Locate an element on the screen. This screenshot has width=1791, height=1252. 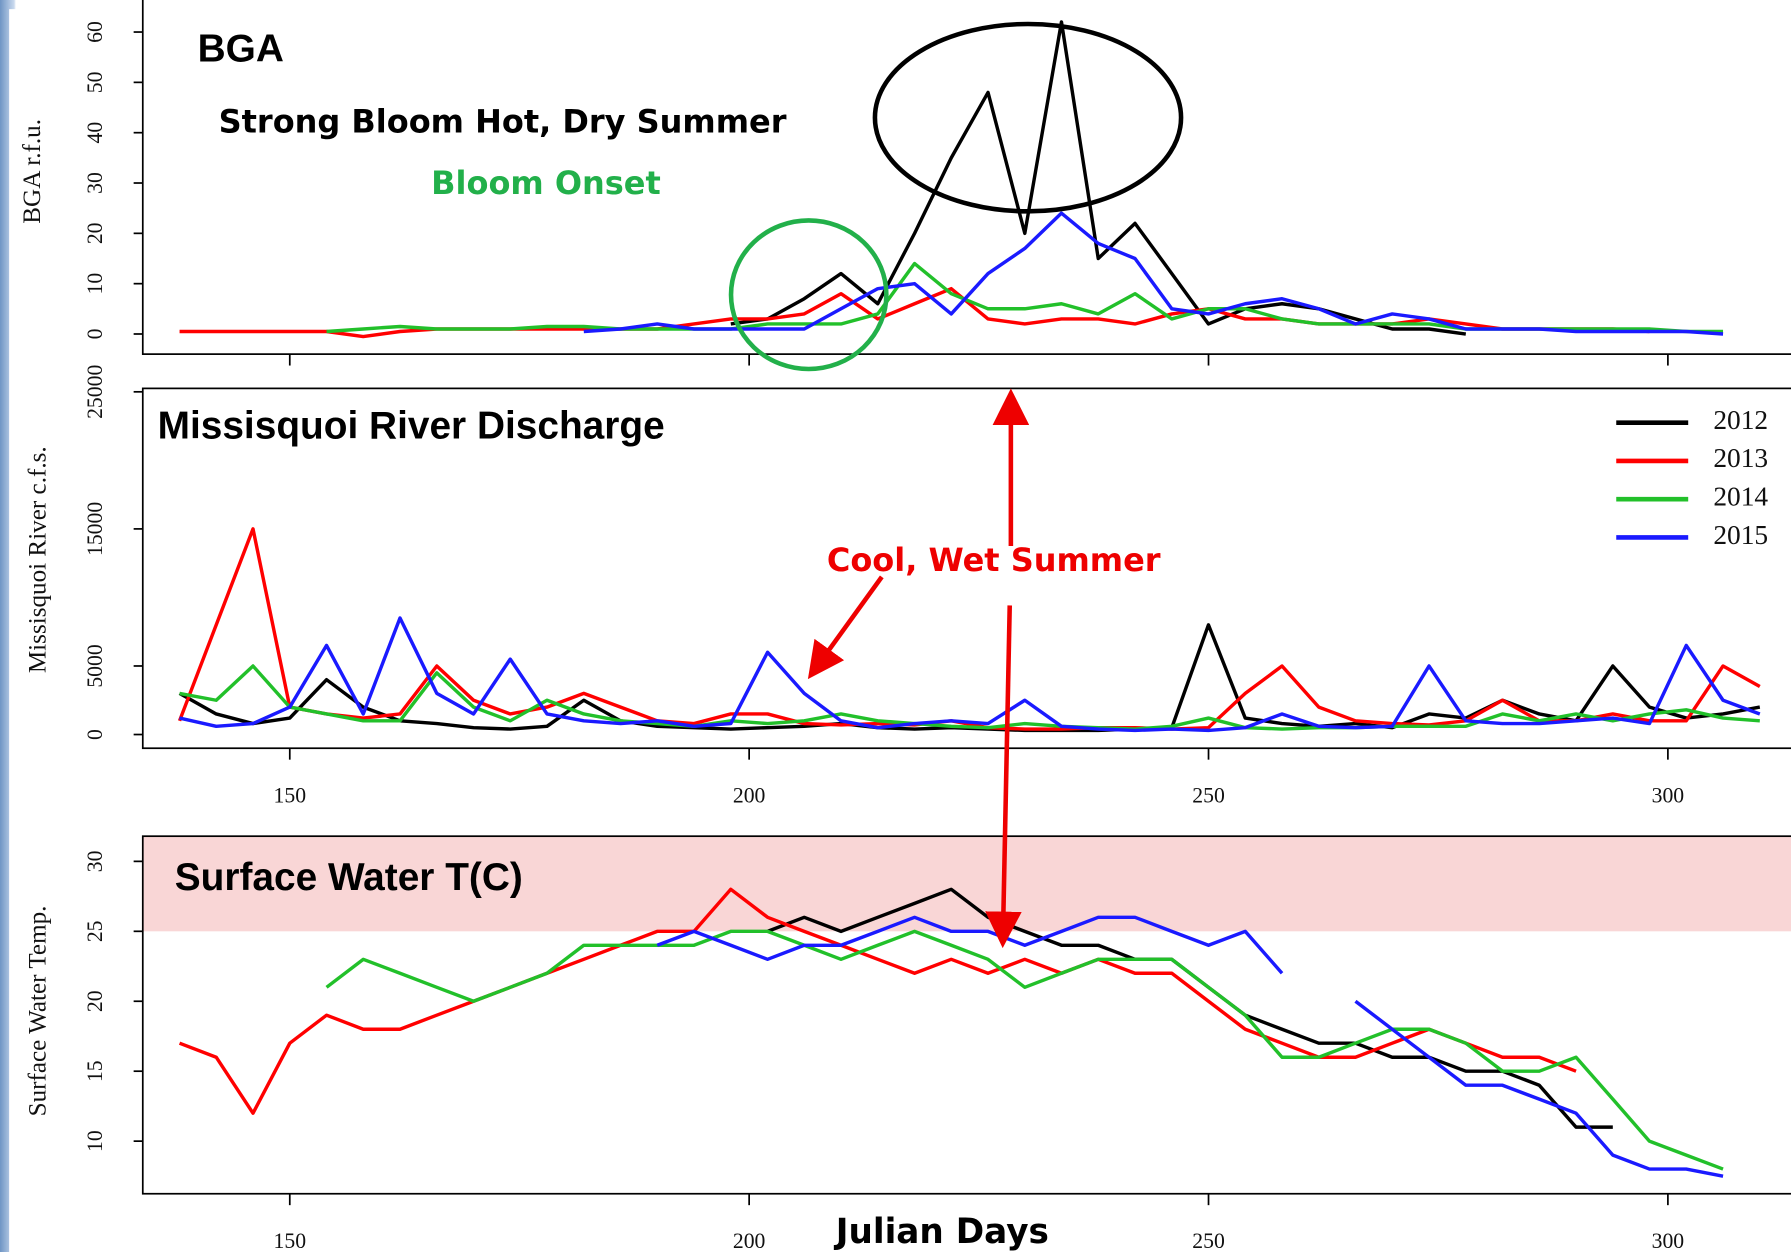
legend-label: 2012 is located at coordinates (1740, 420).